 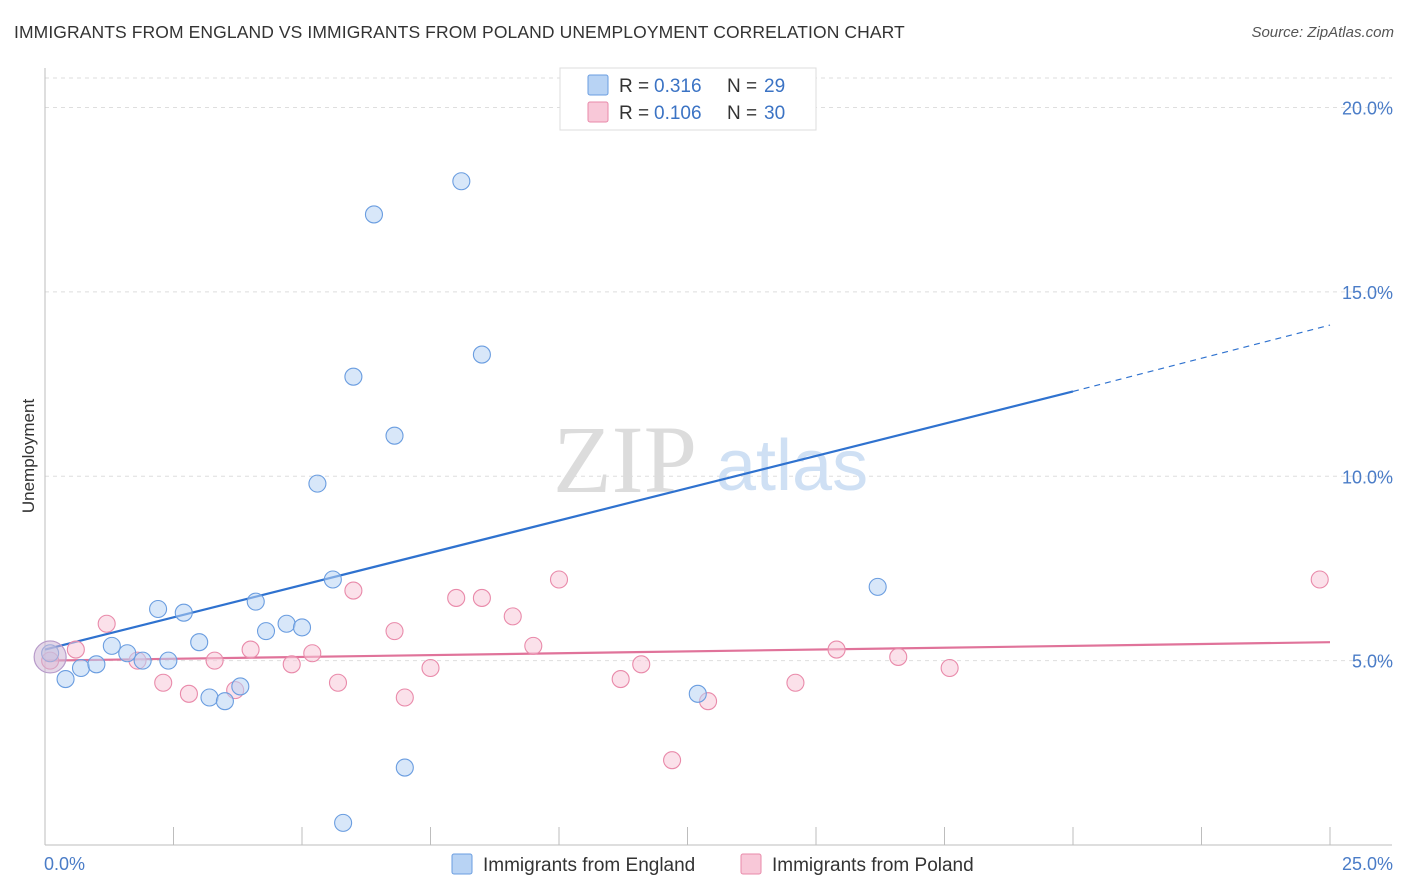 I want to click on y-tick-label: 20.0%, so click(x=1367, y=109).